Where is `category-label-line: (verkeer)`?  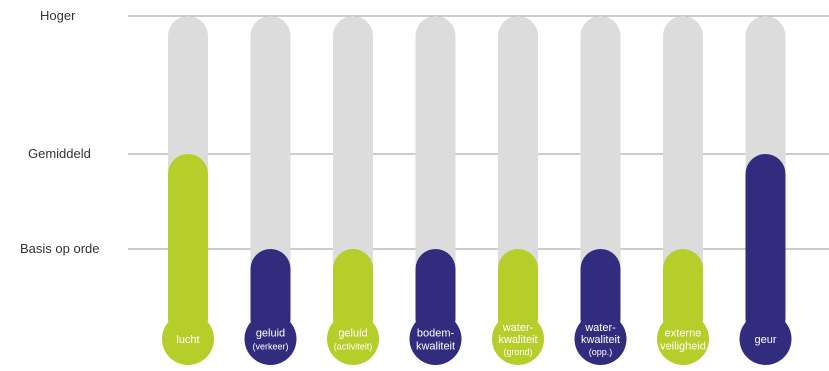
category-label-line: (verkeer) is located at coordinates (270, 347).